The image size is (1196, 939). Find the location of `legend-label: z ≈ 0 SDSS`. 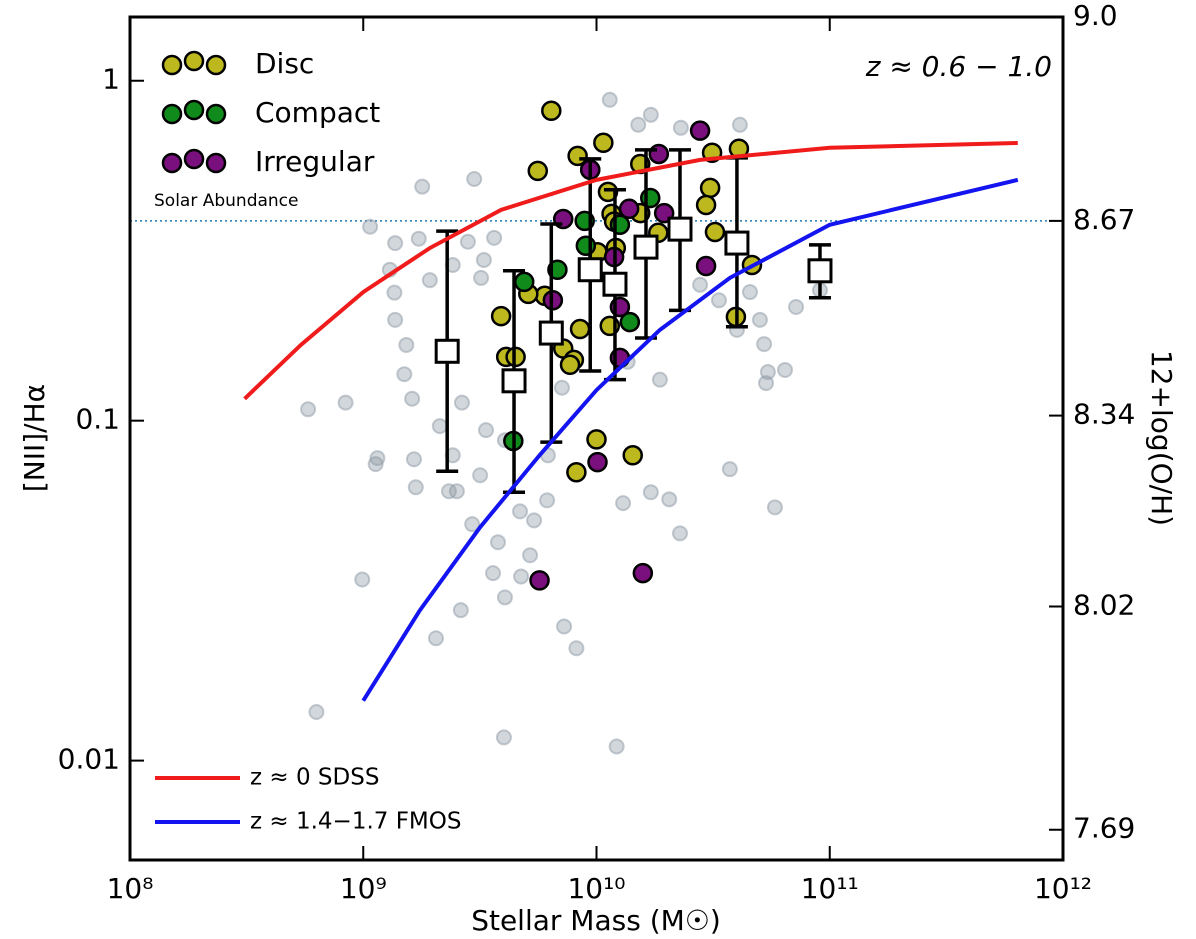

legend-label: z ≈ 0 SDSS is located at coordinates (314, 778).